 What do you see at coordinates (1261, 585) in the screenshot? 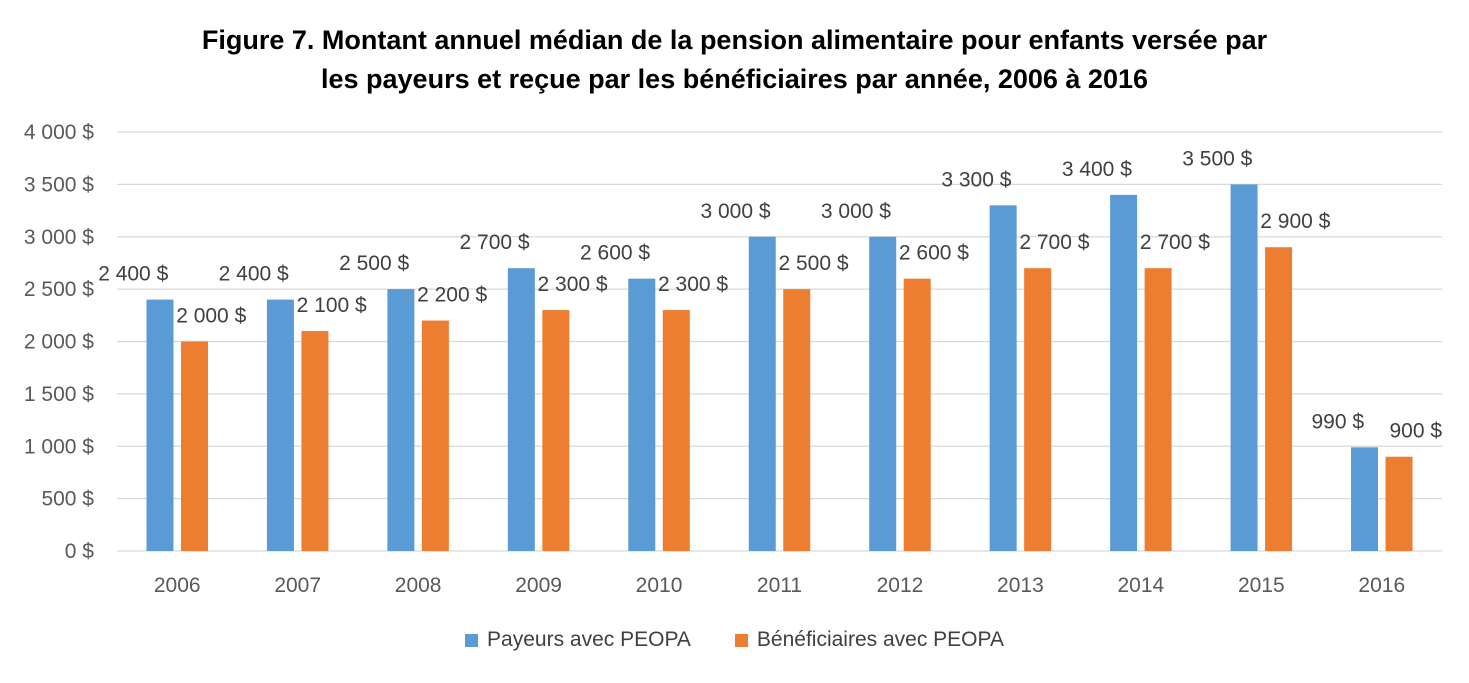
I see `x-tick-label: 2015` at bounding box center [1261, 585].